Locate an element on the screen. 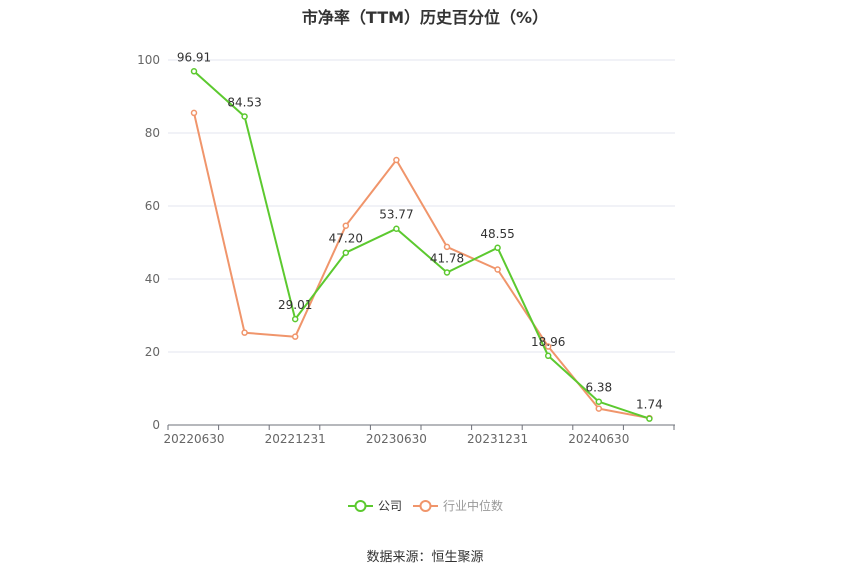 The height and width of the screenshot is (575, 850). x-tick-label: 20231231 is located at coordinates (497, 439).